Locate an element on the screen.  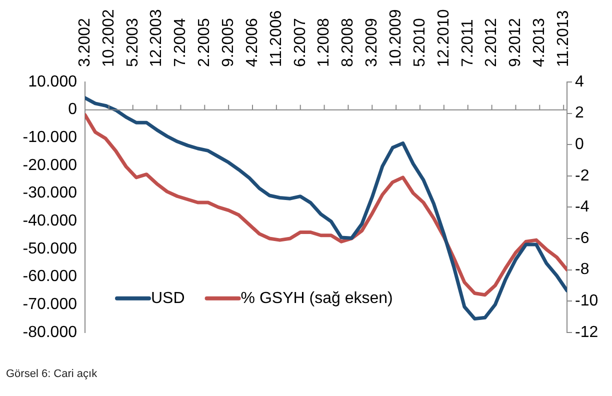
y-tick-label: 10.000 is located at coordinates (53, 81).